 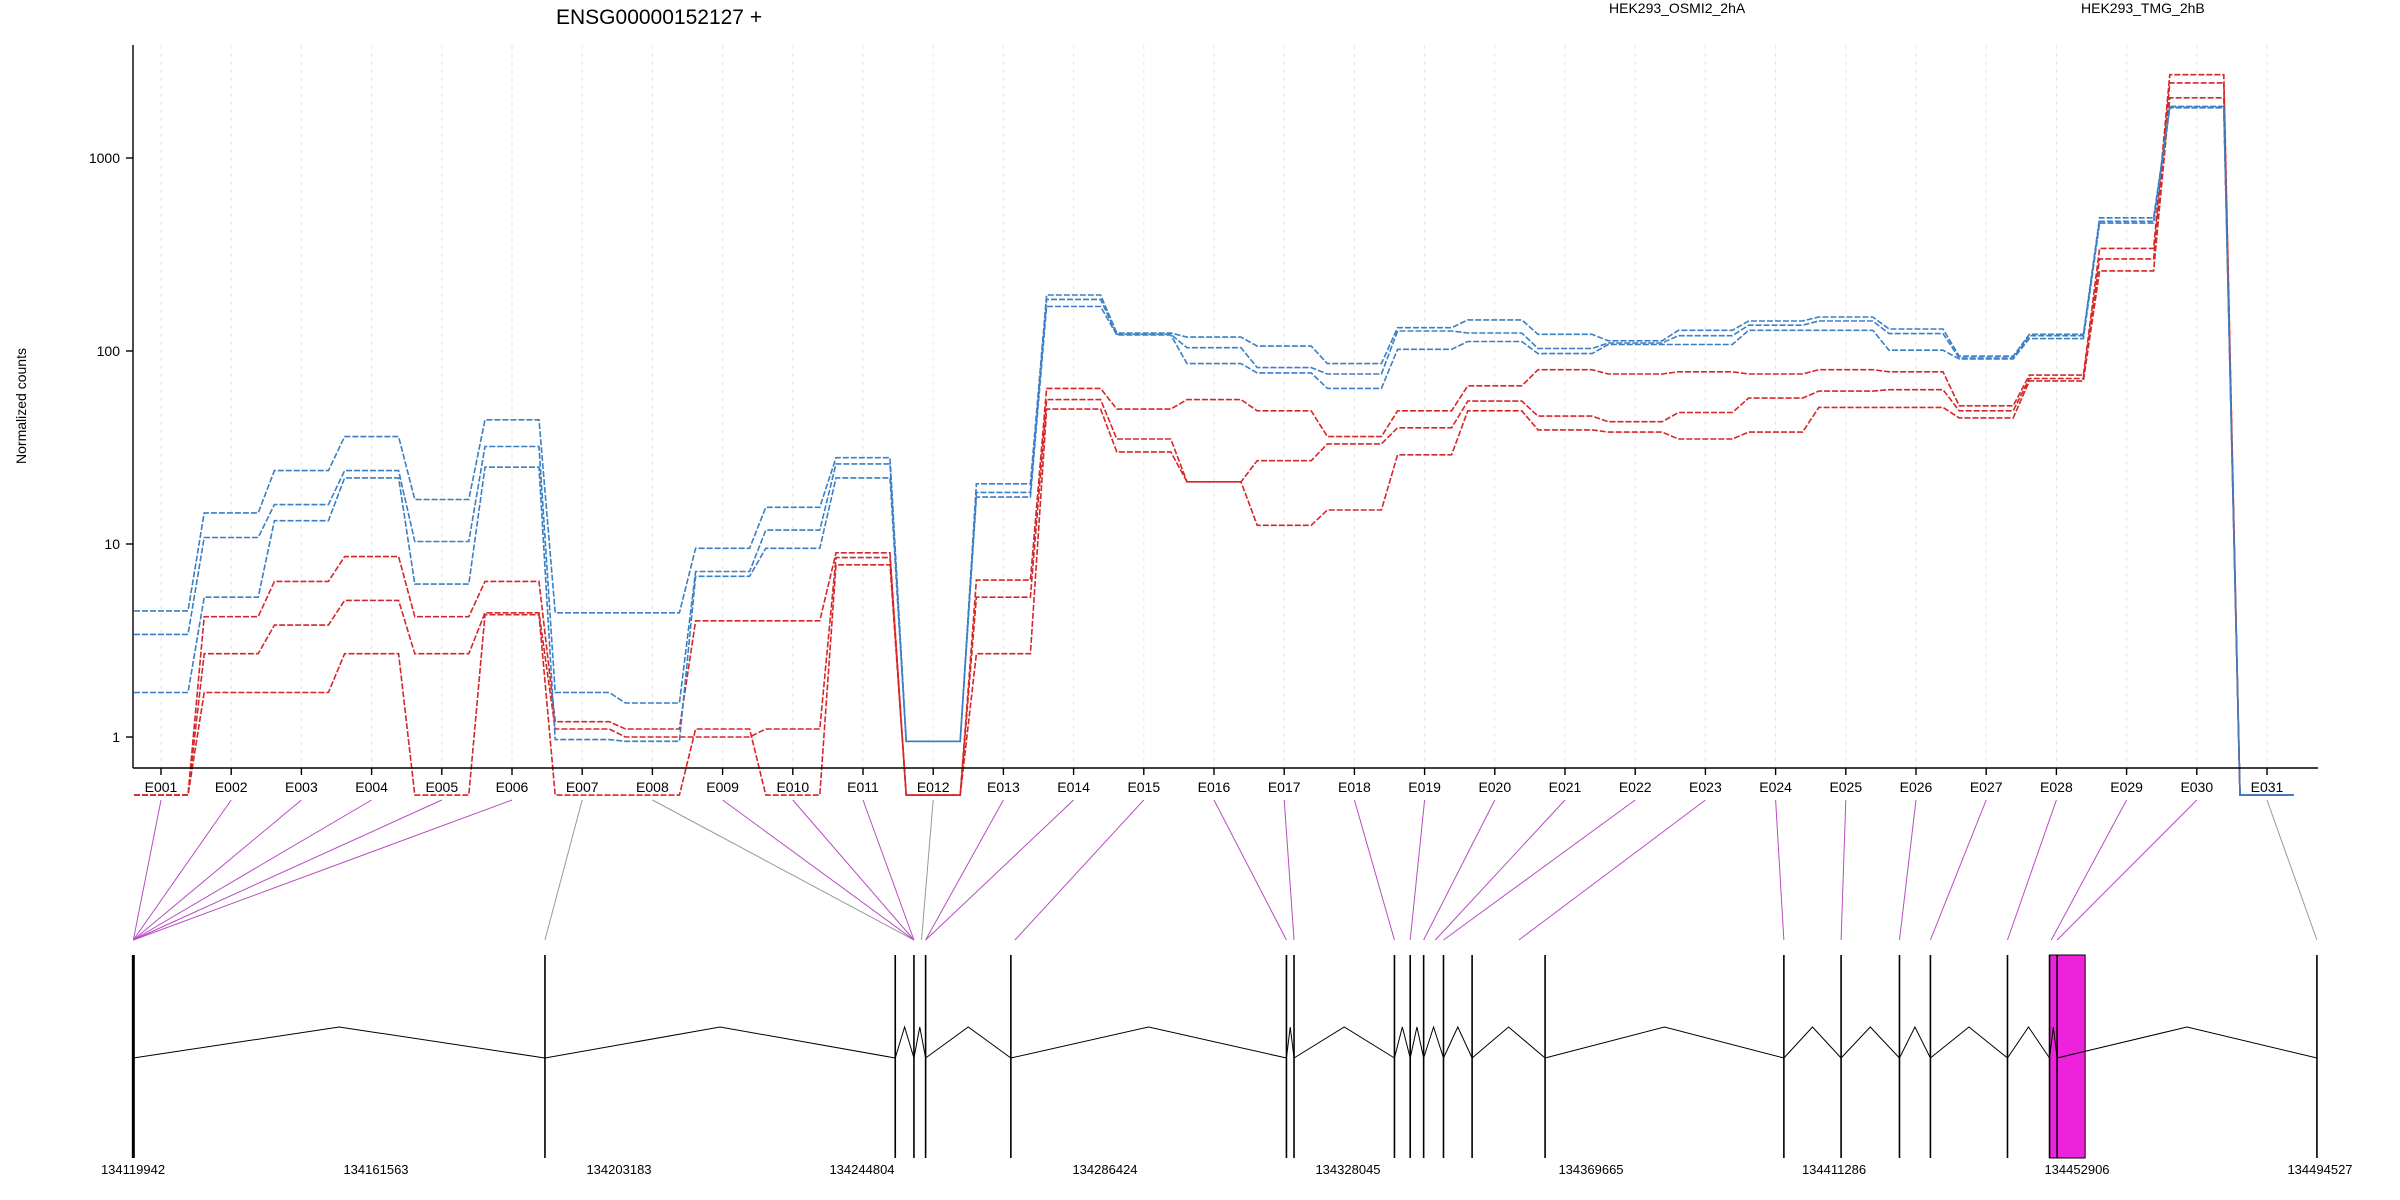 I want to click on bin-link-e021, so click(x=1500, y=870).